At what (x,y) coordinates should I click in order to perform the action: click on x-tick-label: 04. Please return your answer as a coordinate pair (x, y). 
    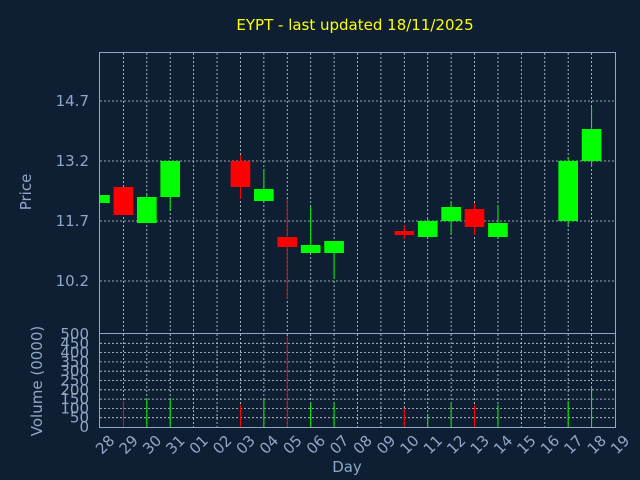
    Looking at the image, I should click on (269, 445).